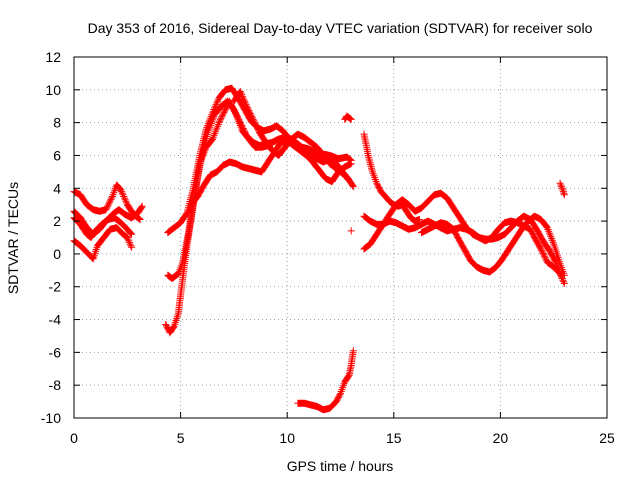  What do you see at coordinates (181, 438) in the screenshot?
I see `x-tick-label: 5` at bounding box center [181, 438].